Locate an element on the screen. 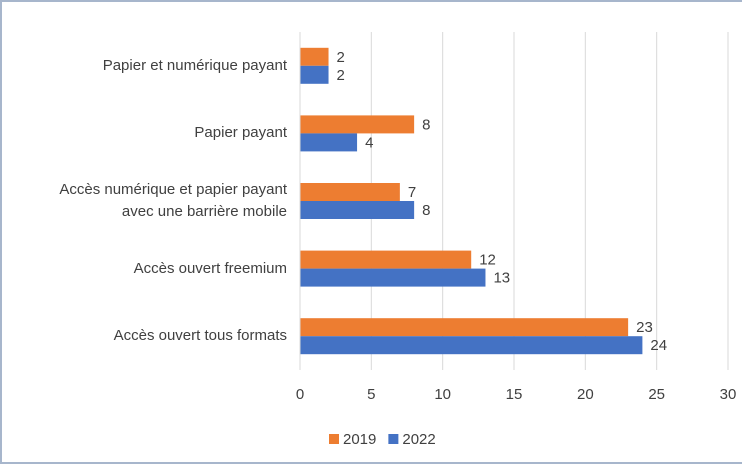  data-label: 12 is located at coordinates (487, 260).